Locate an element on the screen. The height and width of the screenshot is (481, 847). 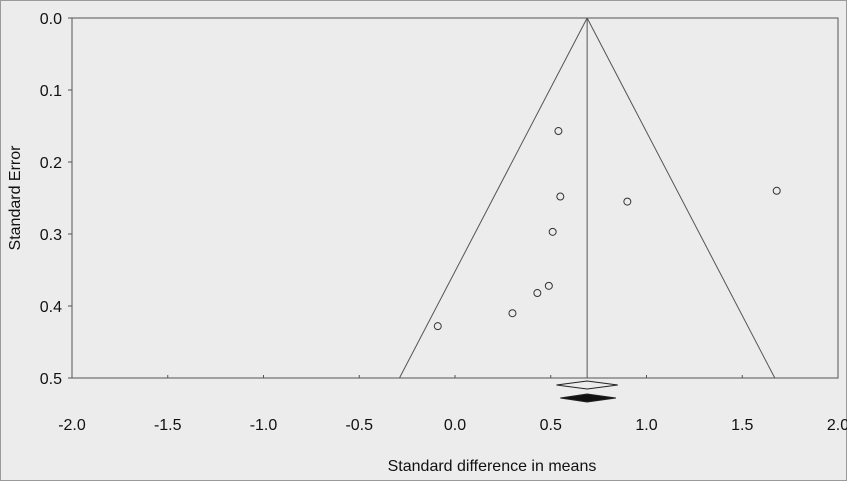
x-tick-label: -0.5 is located at coordinates (359, 425).